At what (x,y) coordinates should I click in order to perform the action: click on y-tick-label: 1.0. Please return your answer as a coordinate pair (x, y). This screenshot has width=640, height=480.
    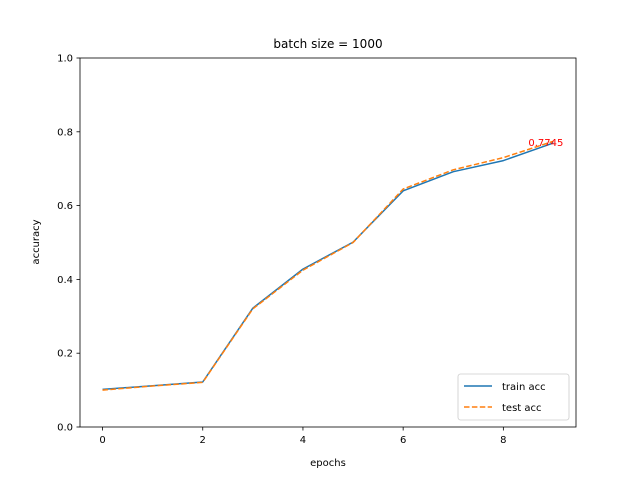
    Looking at the image, I should click on (65, 59).